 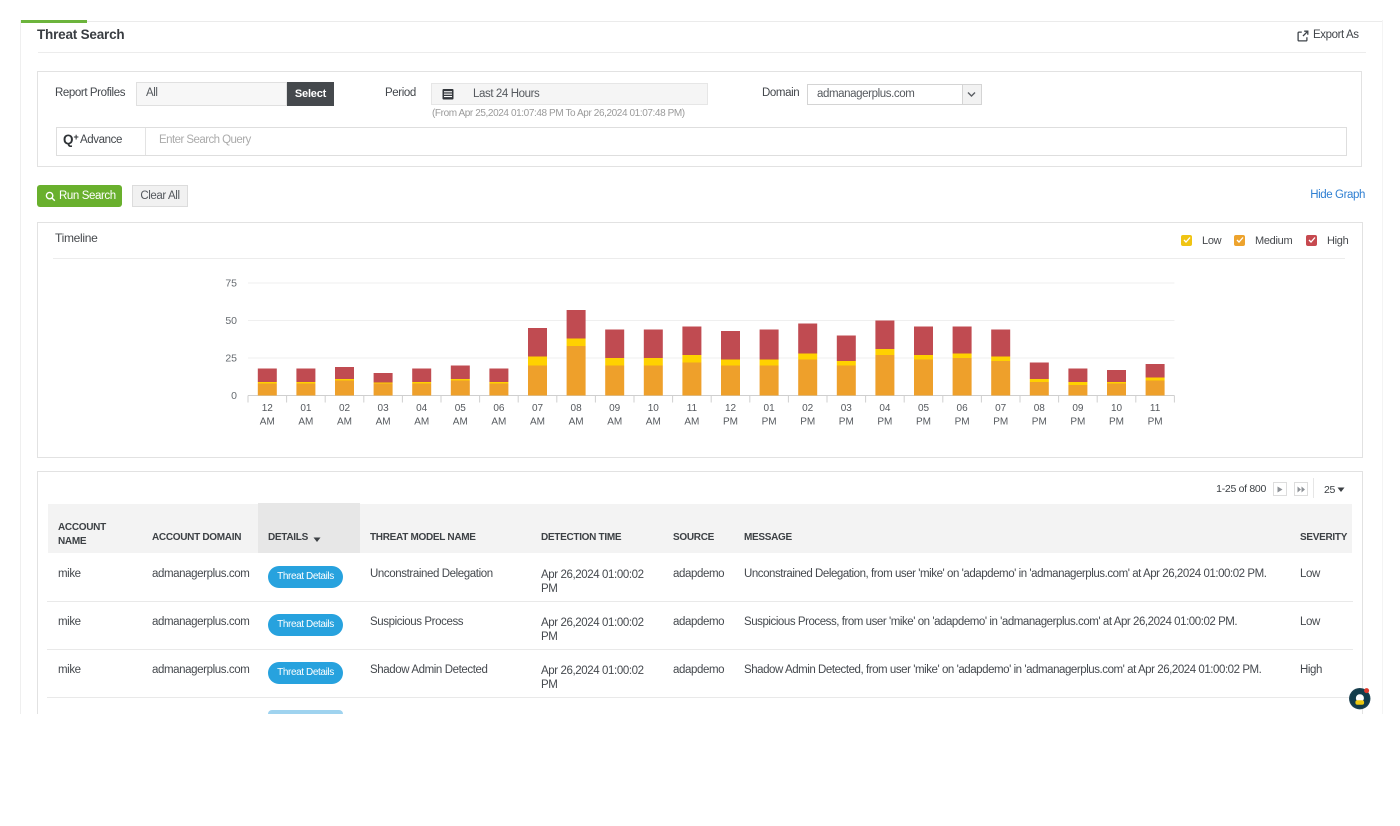 What do you see at coordinates (231, 284) in the screenshot?
I see `svg-text: 75` at bounding box center [231, 284].